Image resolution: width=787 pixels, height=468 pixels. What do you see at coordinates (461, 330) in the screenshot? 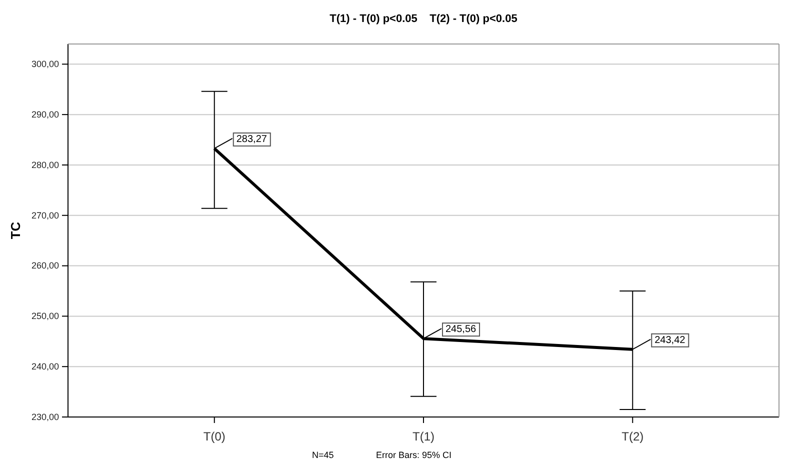
I see `data-label: 245,56` at bounding box center [461, 330].